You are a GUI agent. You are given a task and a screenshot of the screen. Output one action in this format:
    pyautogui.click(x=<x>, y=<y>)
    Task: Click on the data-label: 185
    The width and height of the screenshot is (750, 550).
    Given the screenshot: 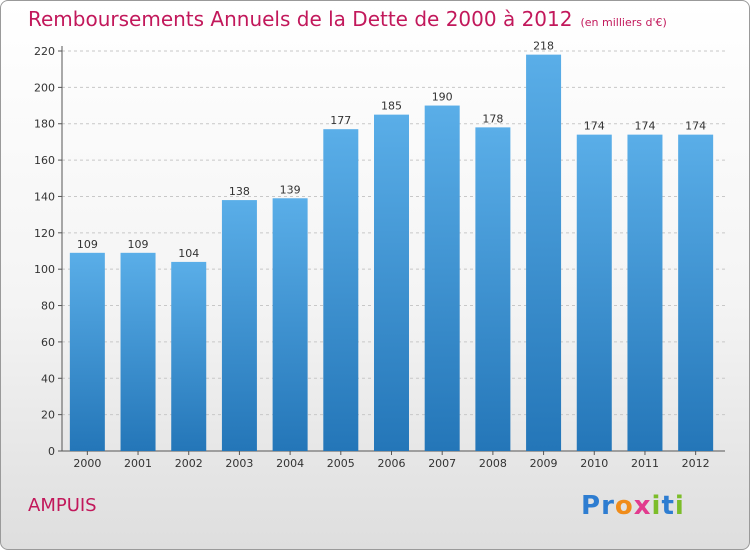 What is the action you would take?
    pyautogui.click(x=391, y=106)
    